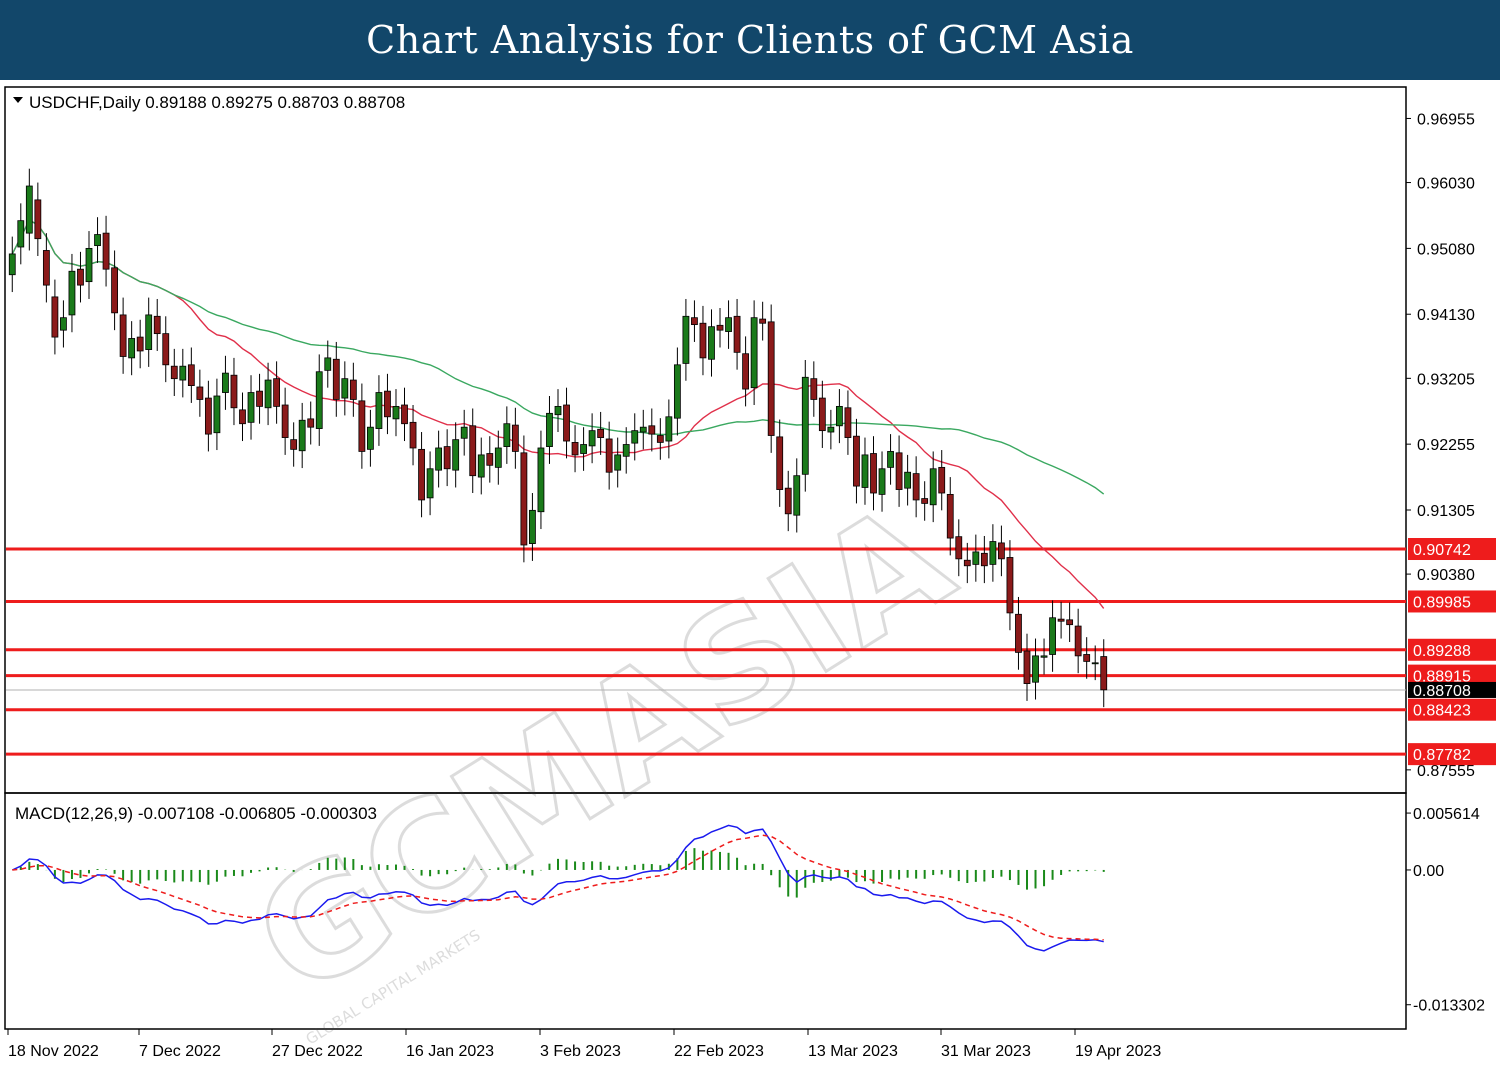  Describe the element at coordinates (18, 100) in the screenshot. I see `dropdown-arrow-icon` at that location.